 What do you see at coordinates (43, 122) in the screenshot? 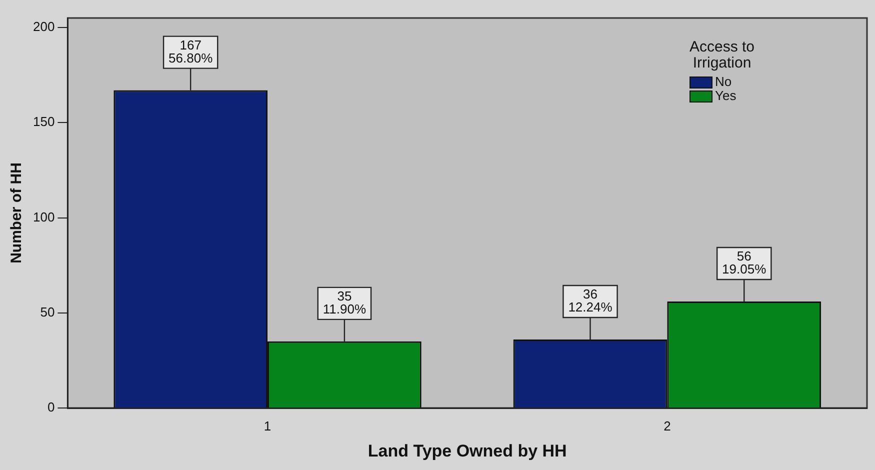
I see `y-tick-label: 150` at bounding box center [43, 122].